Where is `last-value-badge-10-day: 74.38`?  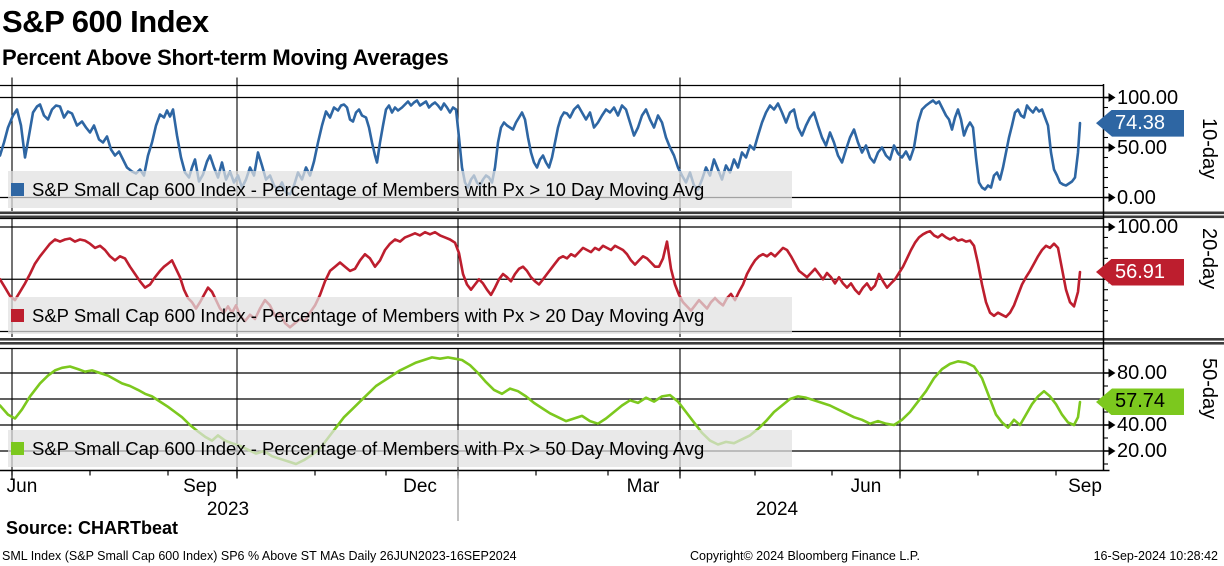 last-value-badge-10-day: 74.38 is located at coordinates (1140, 123).